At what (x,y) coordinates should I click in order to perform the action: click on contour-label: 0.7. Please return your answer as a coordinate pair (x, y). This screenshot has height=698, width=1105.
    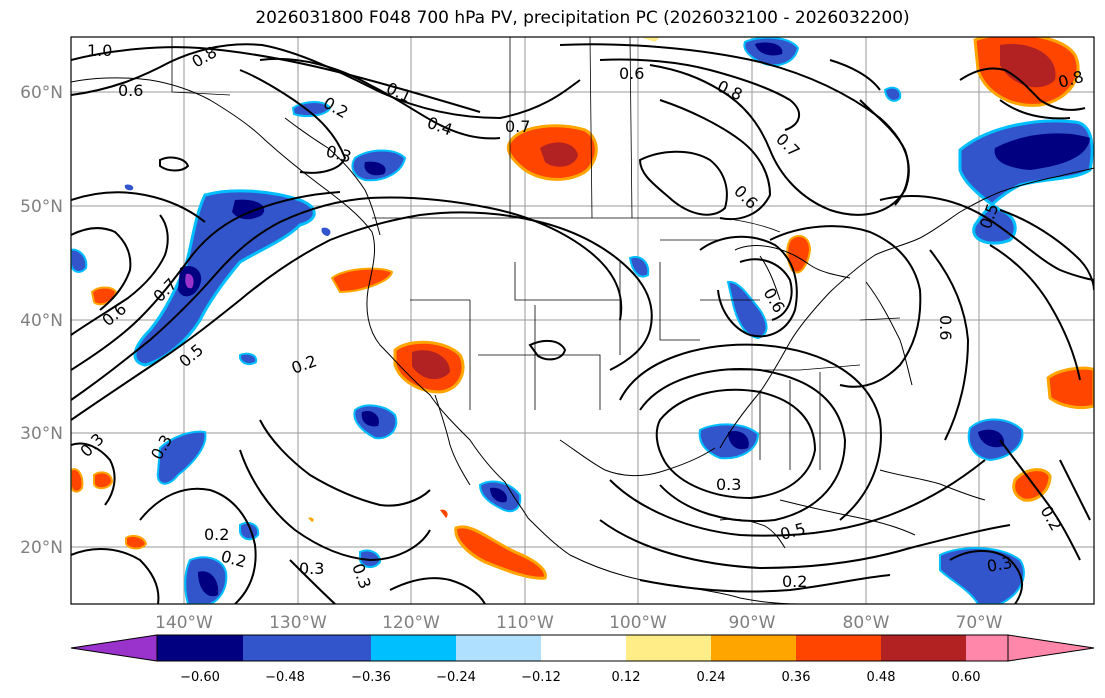
    Looking at the image, I should click on (517, 126).